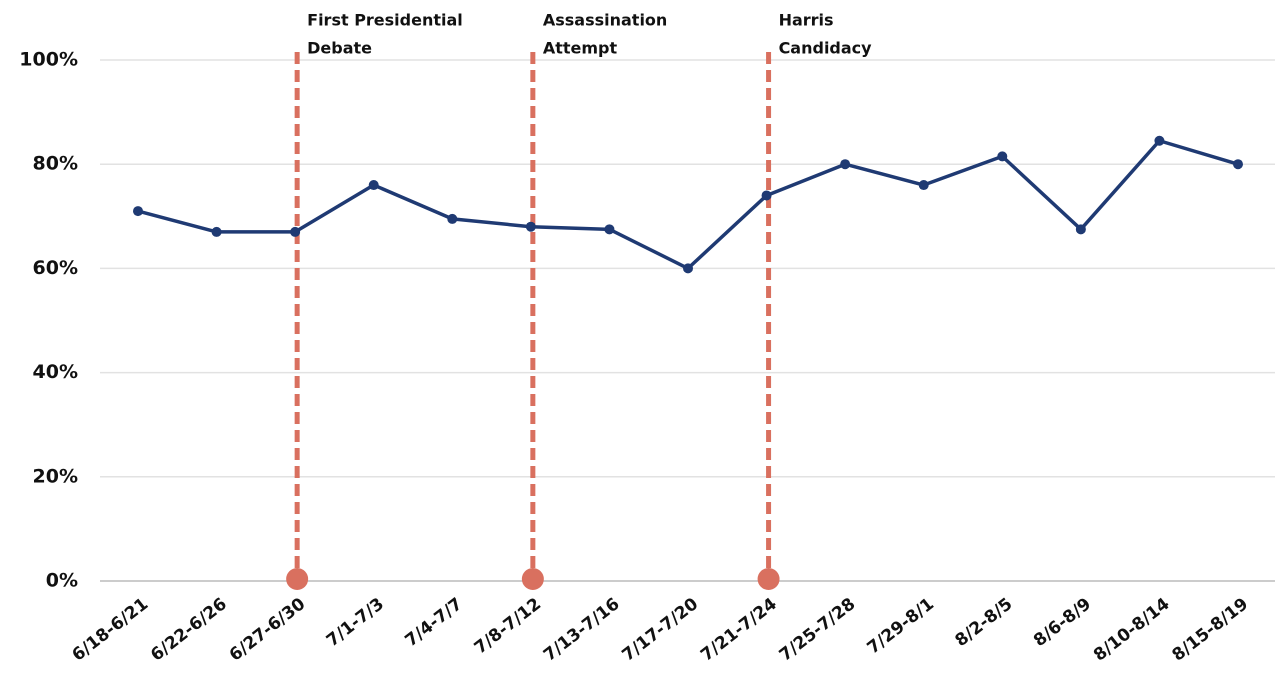  Describe the element at coordinates (661, 630) in the screenshot. I see `x-tick-label: 7/17-7/20` at that location.